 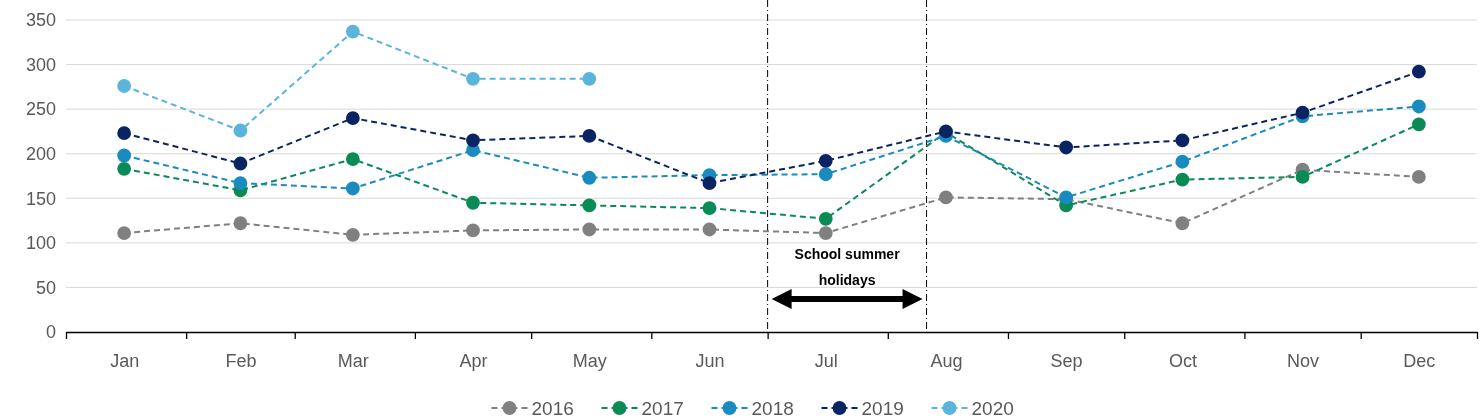 I want to click on x-tick-label: Aug, so click(x=946, y=360).